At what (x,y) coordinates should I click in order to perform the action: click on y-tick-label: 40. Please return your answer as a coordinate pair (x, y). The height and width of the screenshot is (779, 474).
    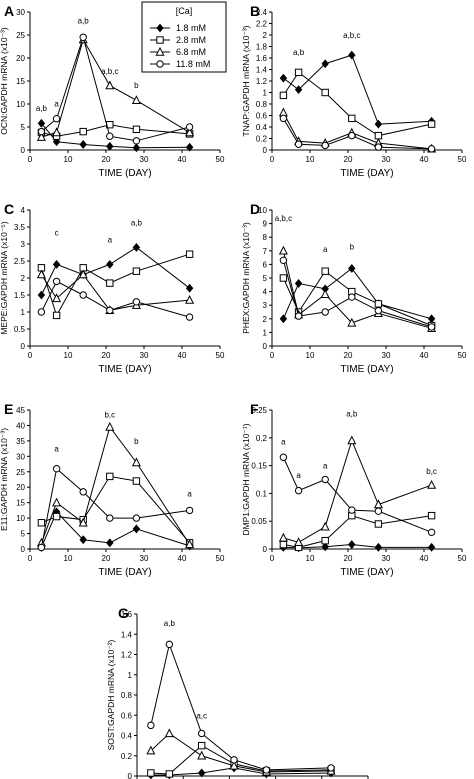
    Looking at the image, I should click on (20, 425).